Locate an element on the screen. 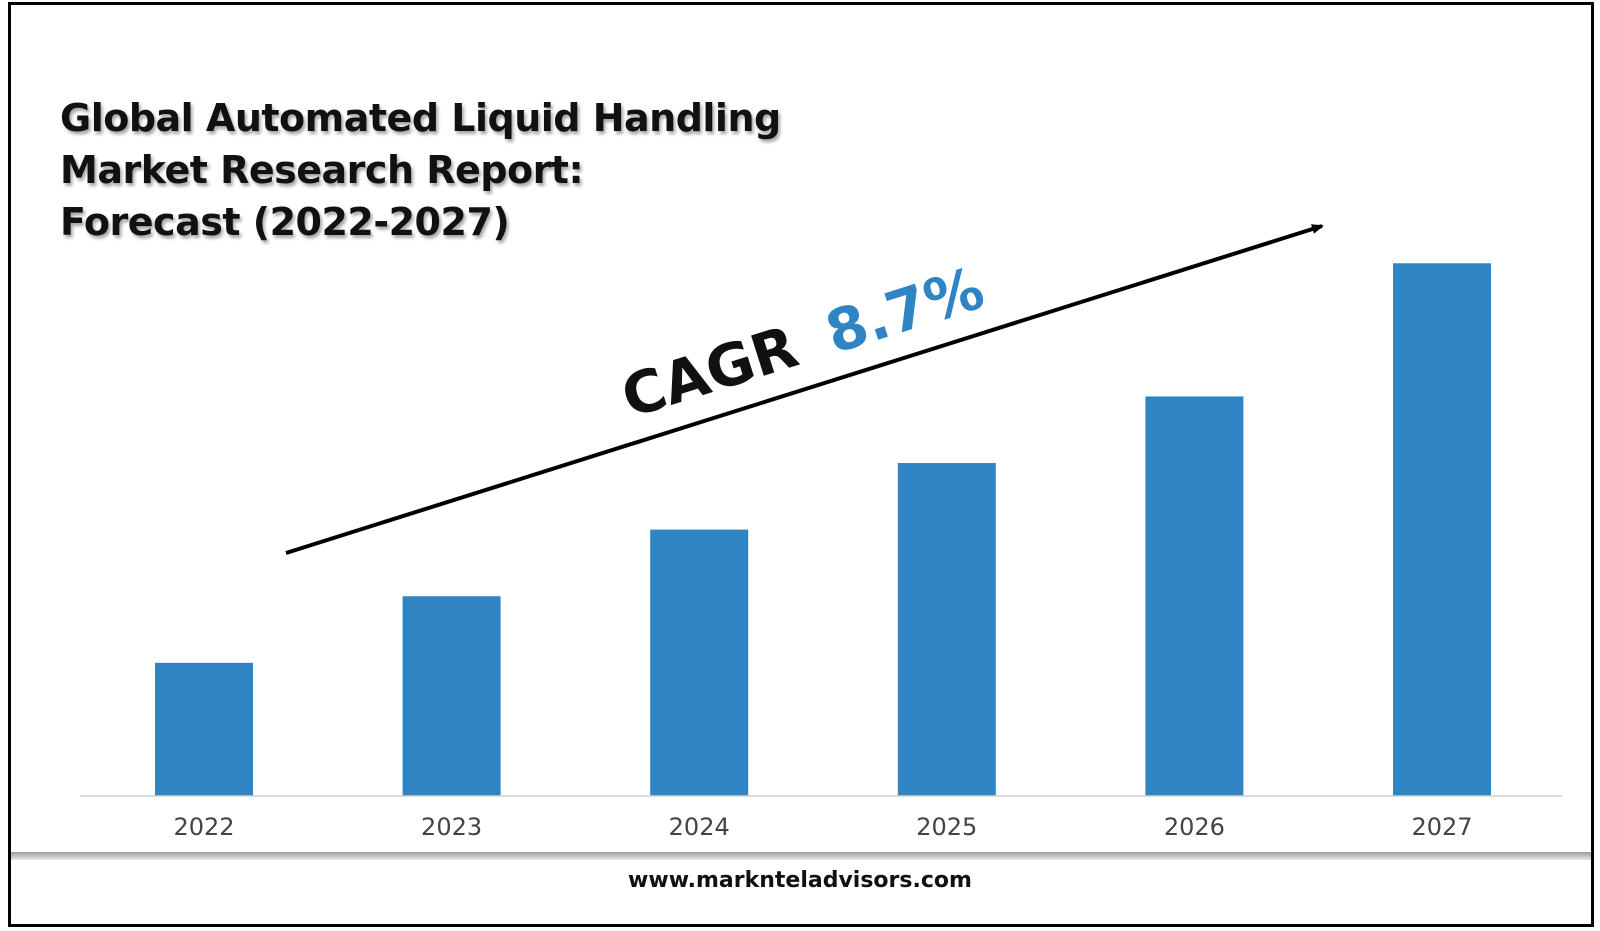 Image resolution: width=1600 pixels, height=931 pixels. x-tick-label-2024: 2024 is located at coordinates (699, 827).